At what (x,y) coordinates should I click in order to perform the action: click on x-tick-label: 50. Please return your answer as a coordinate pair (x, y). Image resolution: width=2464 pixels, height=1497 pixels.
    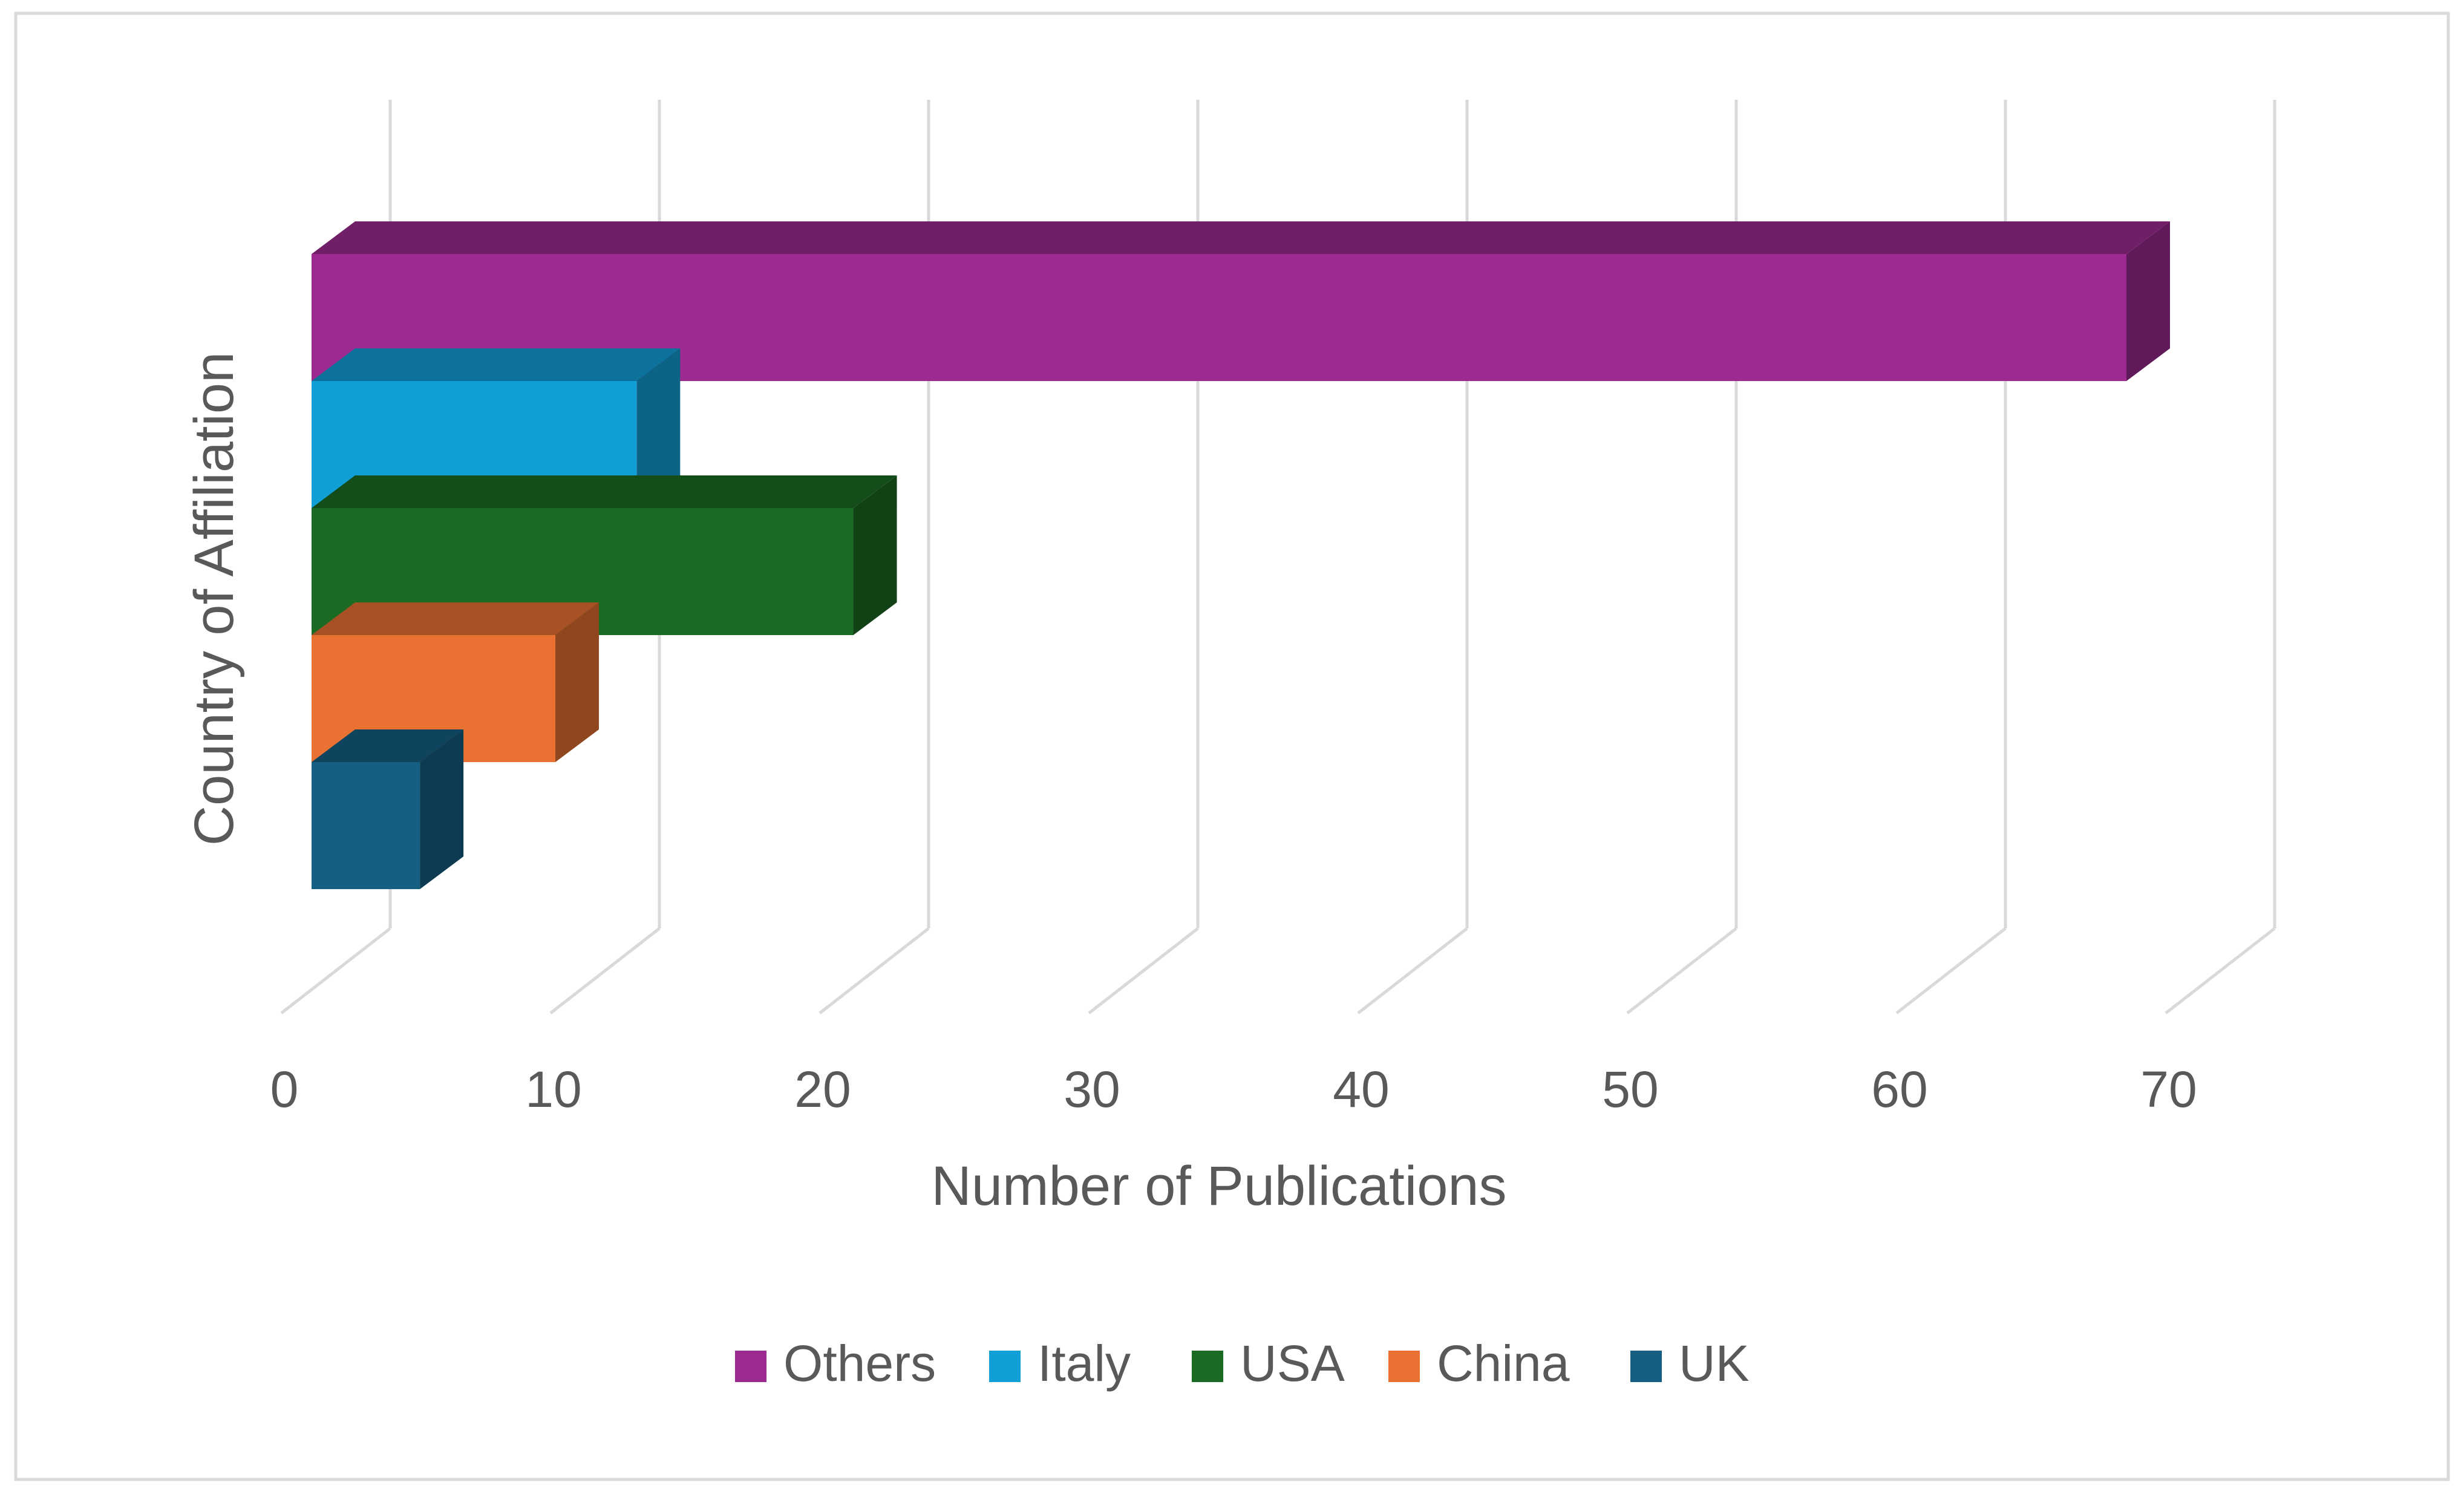
    Looking at the image, I should click on (1630, 1089).